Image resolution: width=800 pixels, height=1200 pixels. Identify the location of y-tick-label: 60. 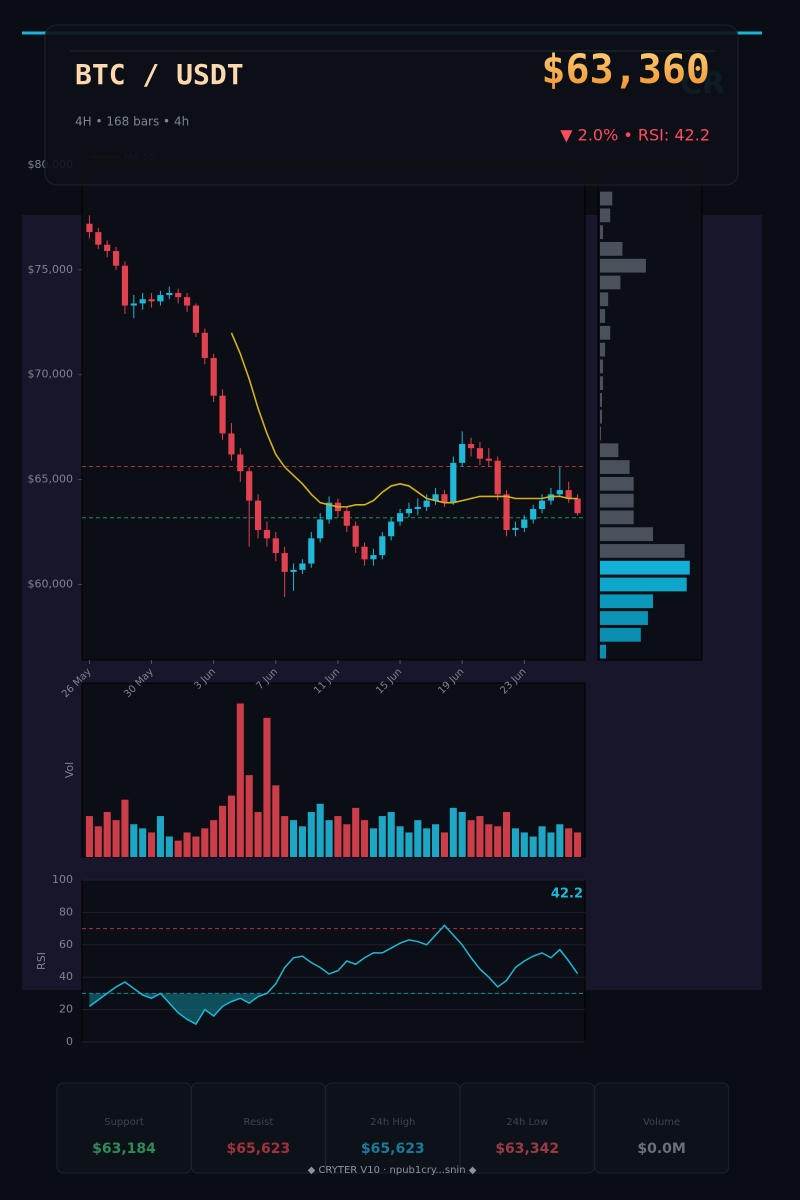
(66, 944).